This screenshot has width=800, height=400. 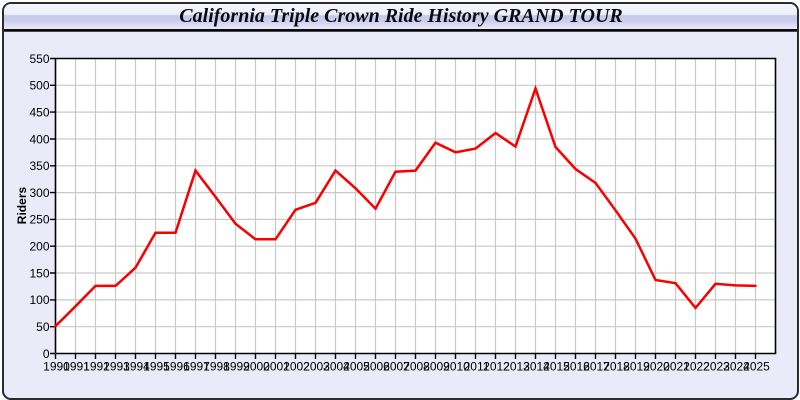 What do you see at coordinates (76, 367) in the screenshot?
I see `svg-text: 1991` at bounding box center [76, 367].